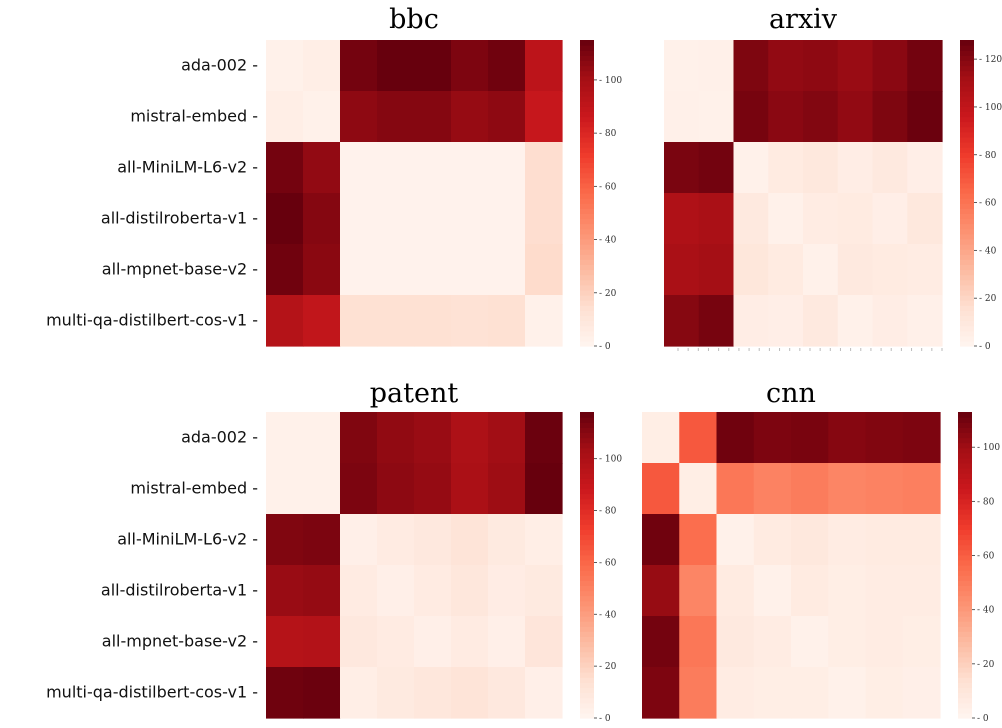 This screenshot has width=1002, height=728. Describe the element at coordinates (983, 719) in the screenshot. I see `colorbar-tick-label: - 0` at that location.